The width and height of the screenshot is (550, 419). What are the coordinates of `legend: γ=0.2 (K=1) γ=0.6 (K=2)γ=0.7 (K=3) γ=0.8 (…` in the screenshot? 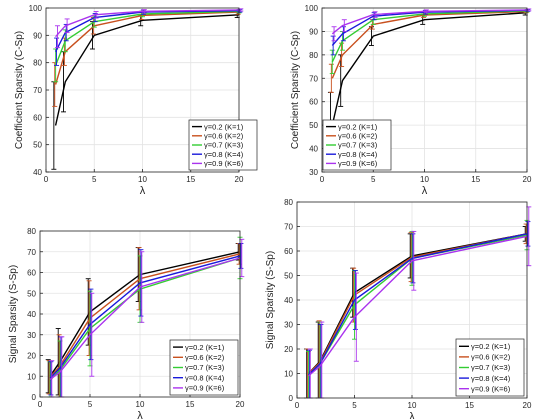 It's located at (490, 367).